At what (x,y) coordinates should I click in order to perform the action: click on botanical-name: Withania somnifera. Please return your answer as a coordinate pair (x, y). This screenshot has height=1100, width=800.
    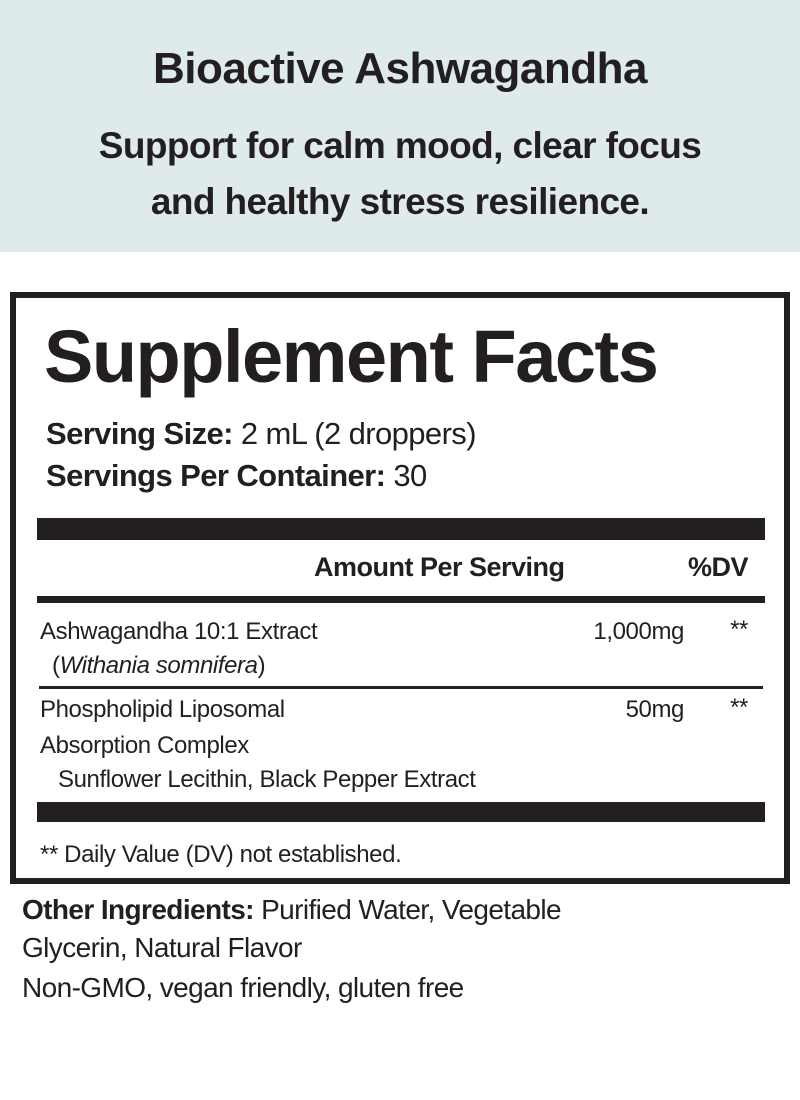
    Looking at the image, I should click on (158, 665).